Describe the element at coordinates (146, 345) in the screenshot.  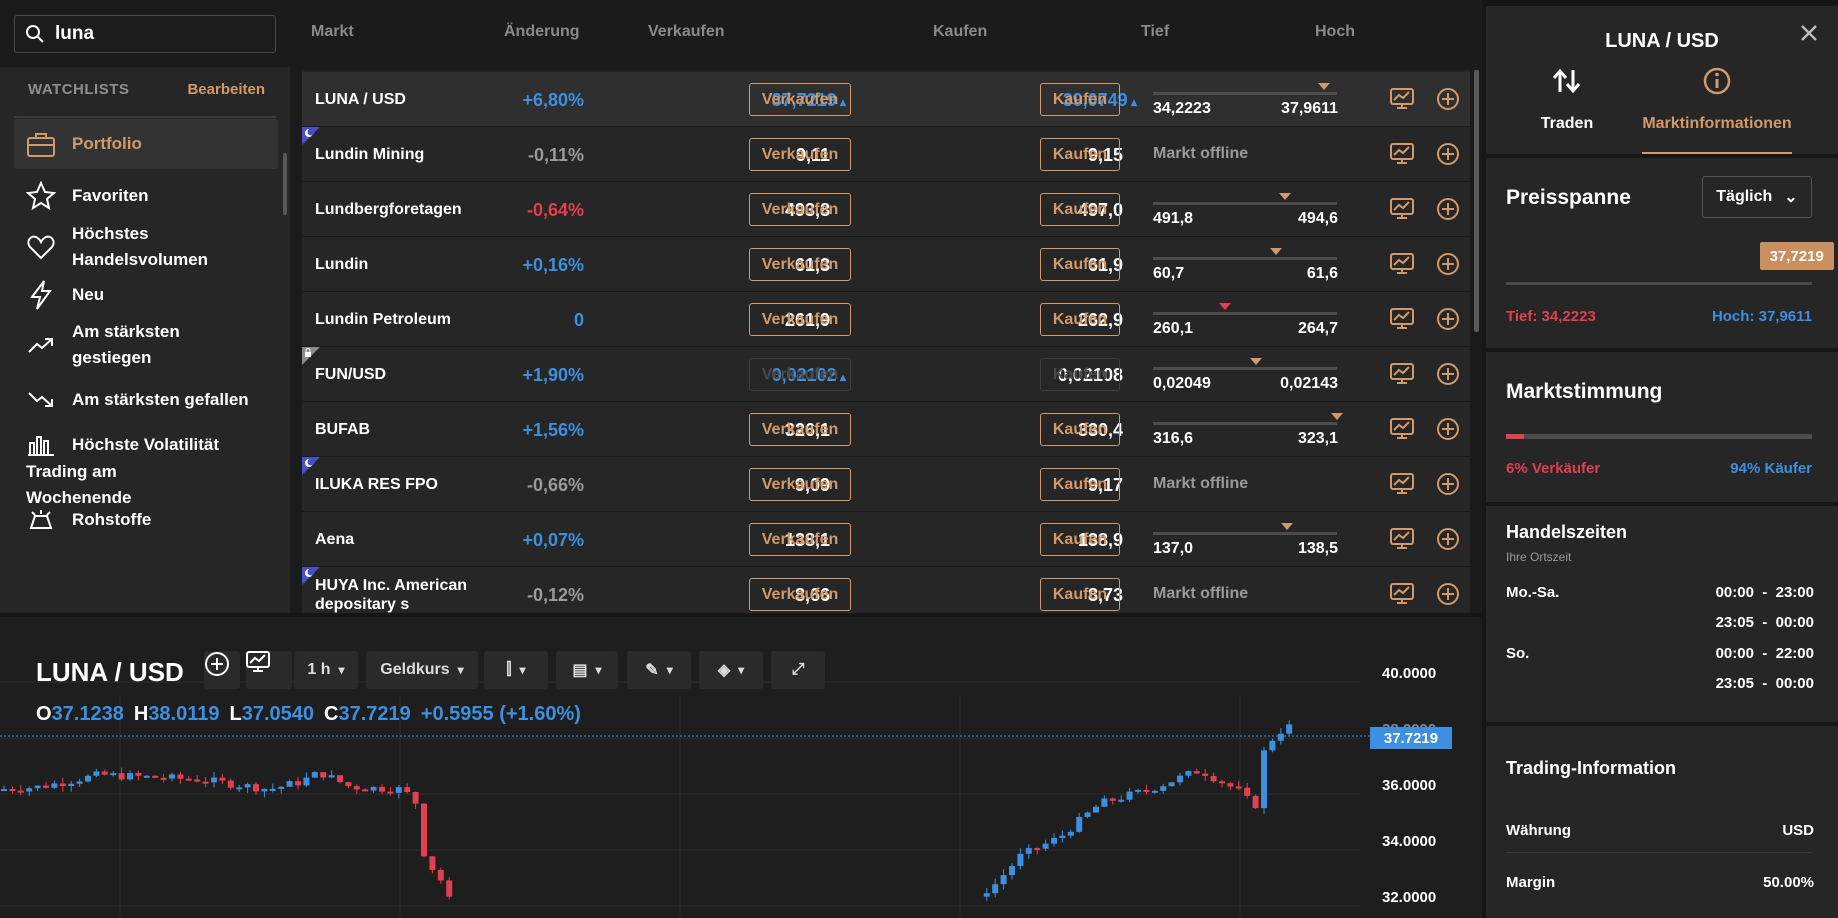
I see `sidebar-item-4: Am stärksten gestiegen` at that location.